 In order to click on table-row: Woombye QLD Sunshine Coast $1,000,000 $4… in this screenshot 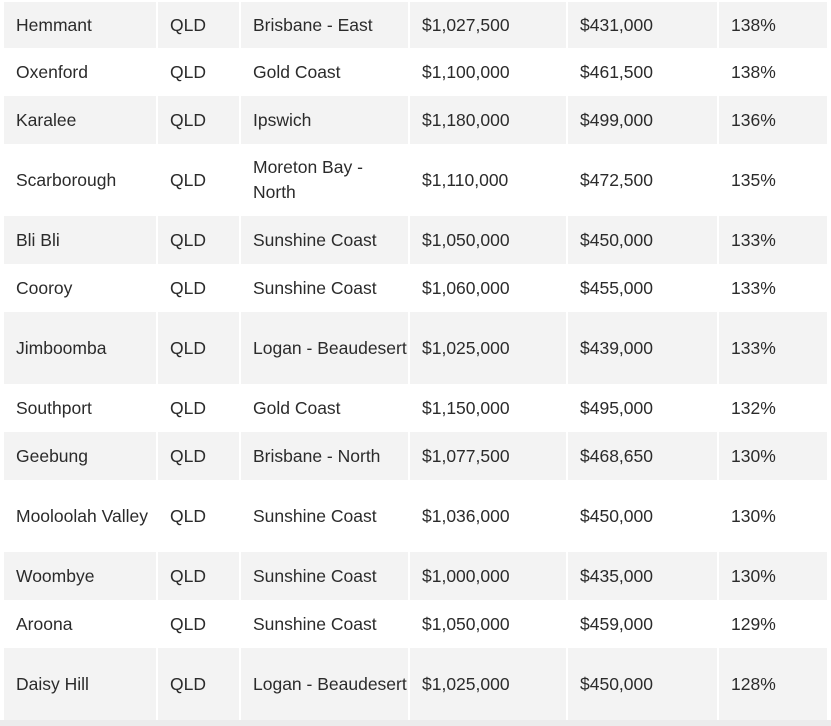, I will do `click(415, 576)`.